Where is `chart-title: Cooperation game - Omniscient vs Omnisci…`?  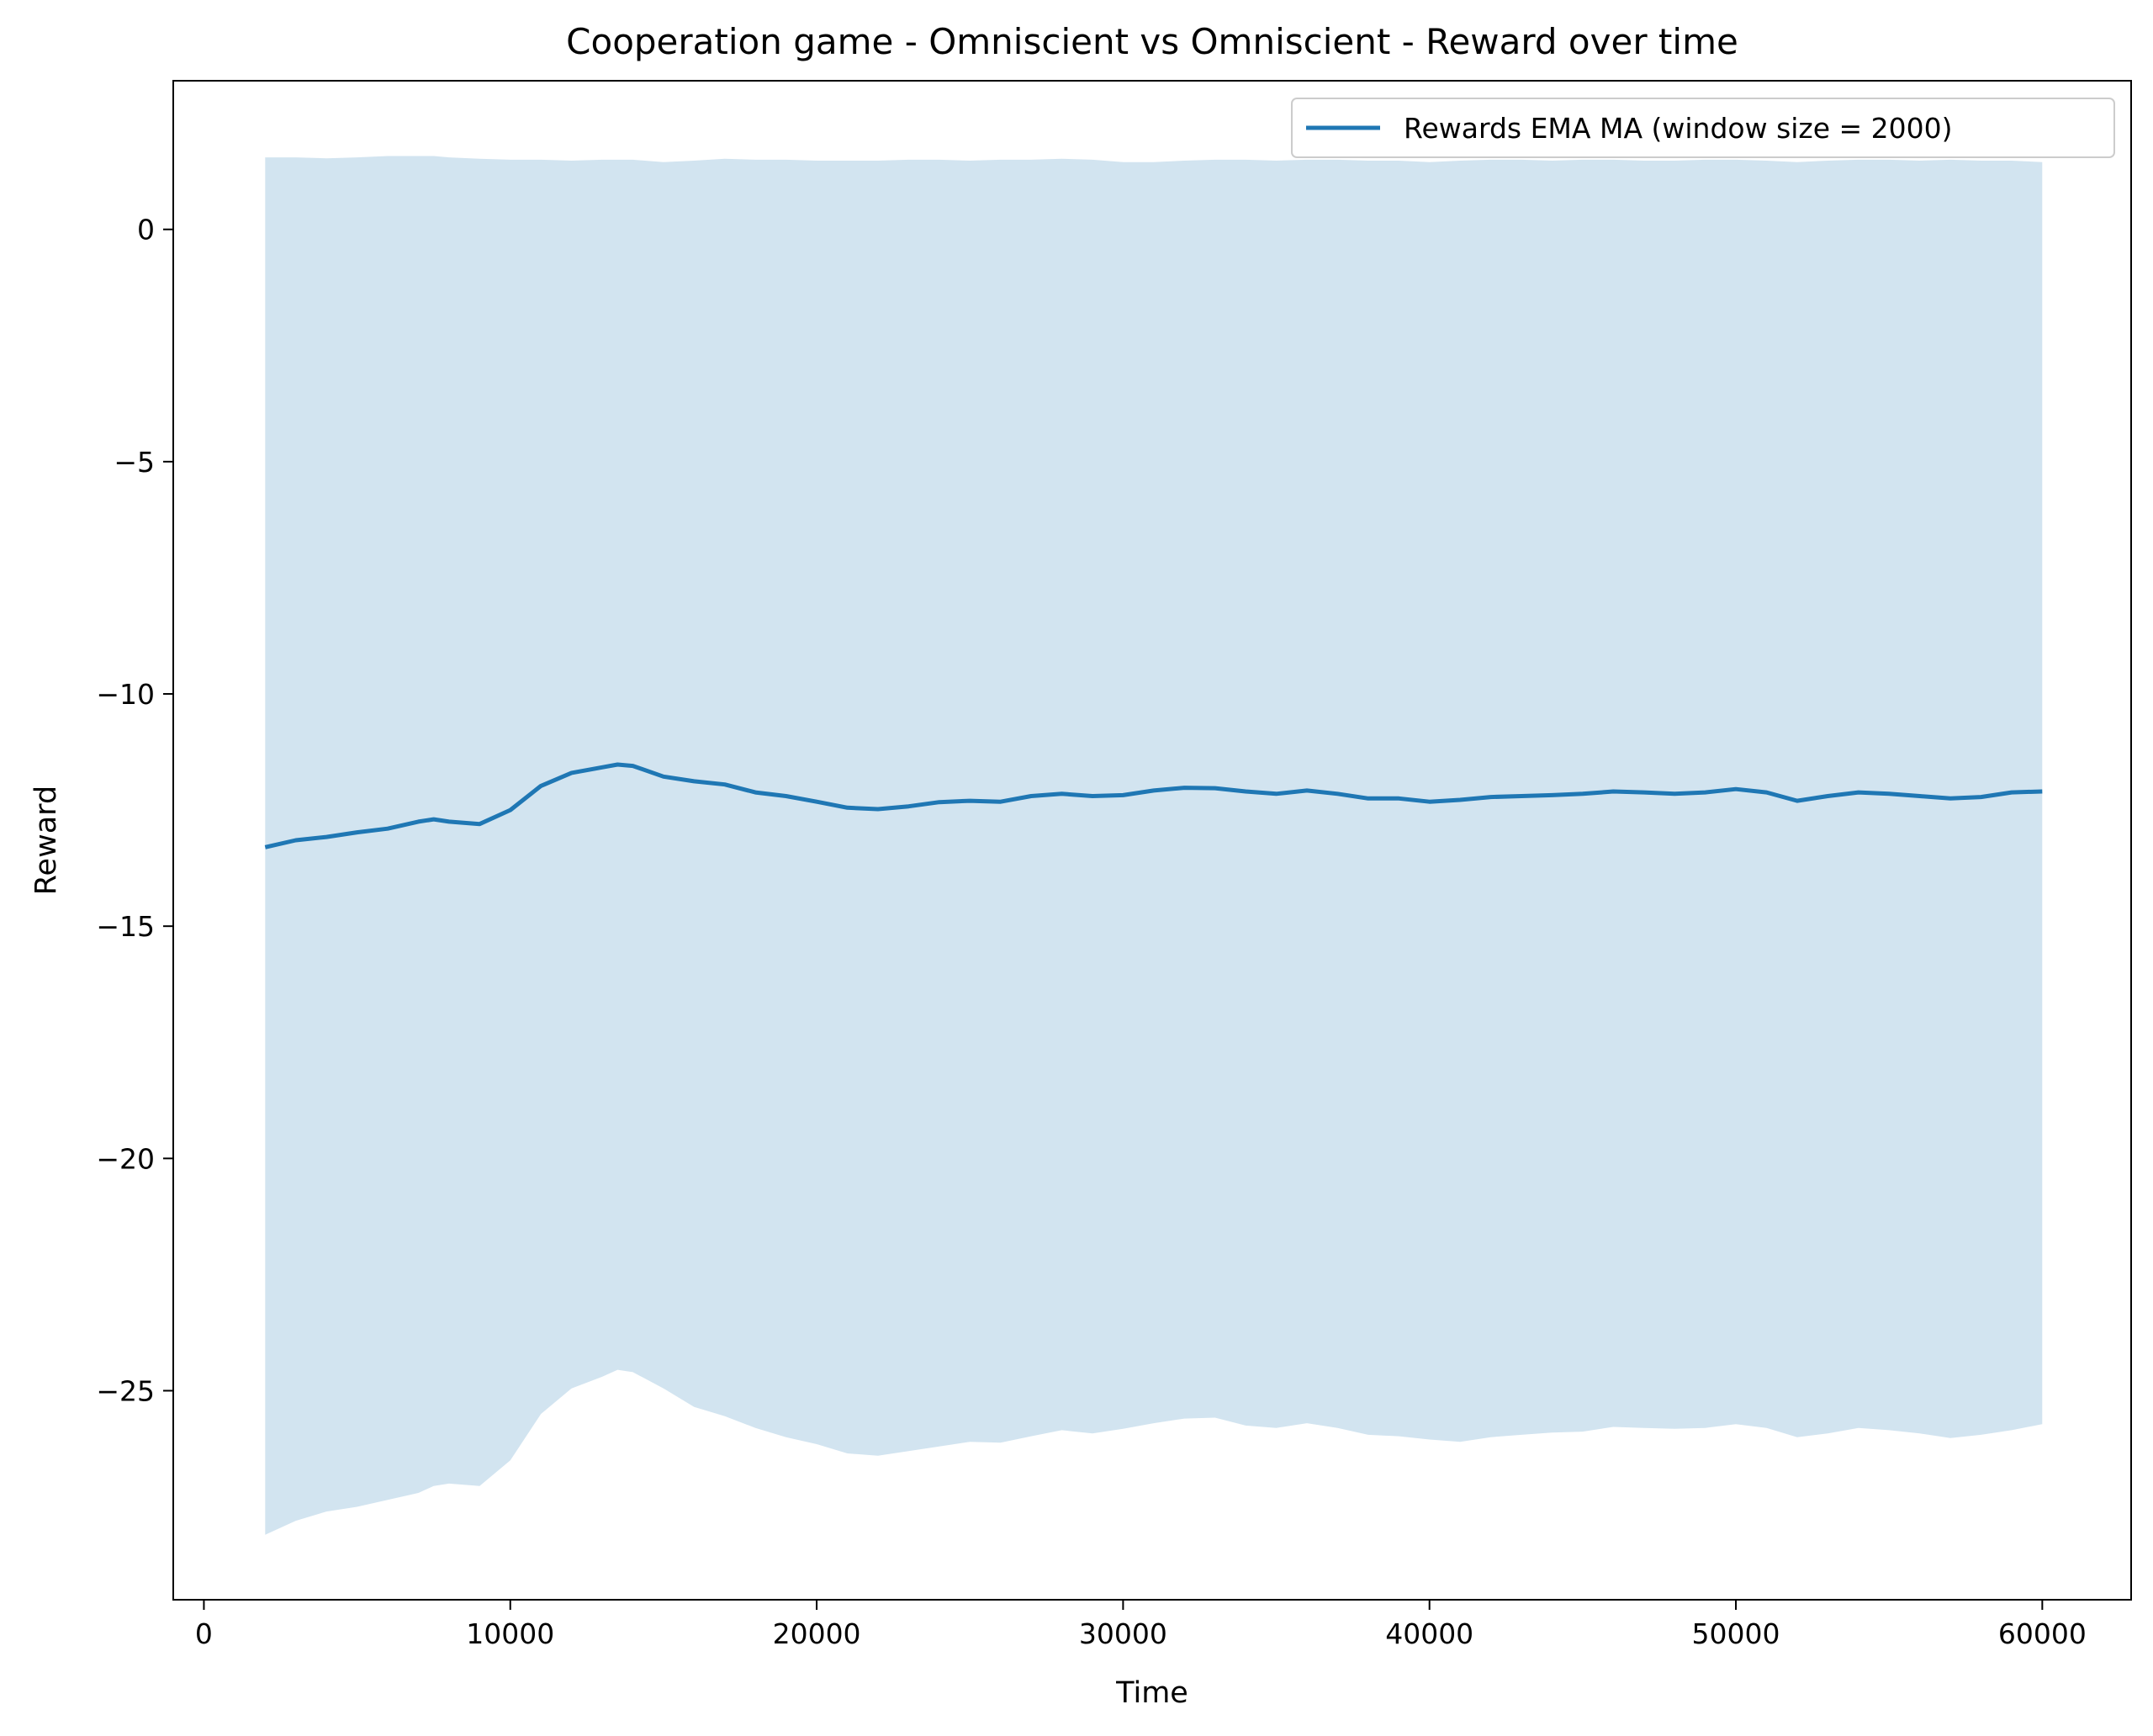
chart-title: Cooperation game - Omniscient vs Omnisci… is located at coordinates (1152, 41).